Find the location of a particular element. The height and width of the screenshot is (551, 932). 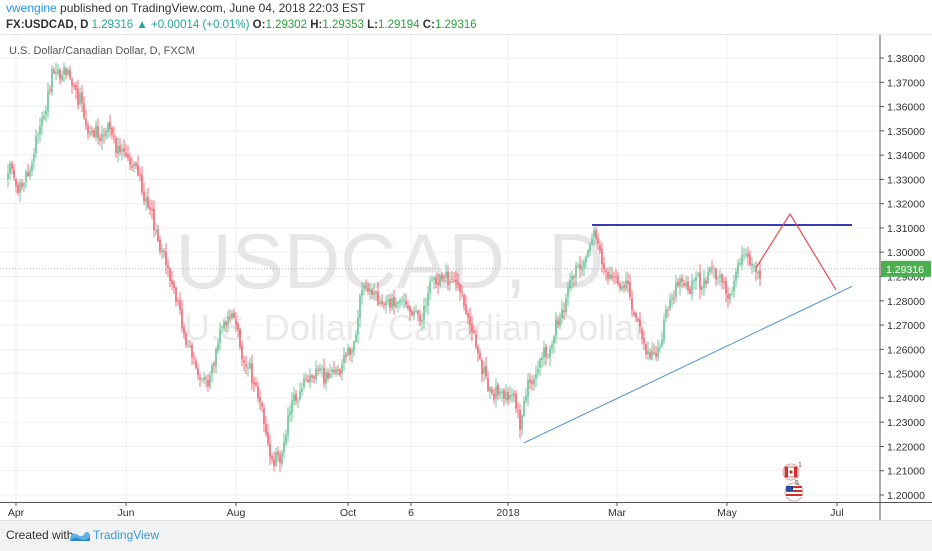

price-tick-label: 1.33000 is located at coordinates (906, 180).